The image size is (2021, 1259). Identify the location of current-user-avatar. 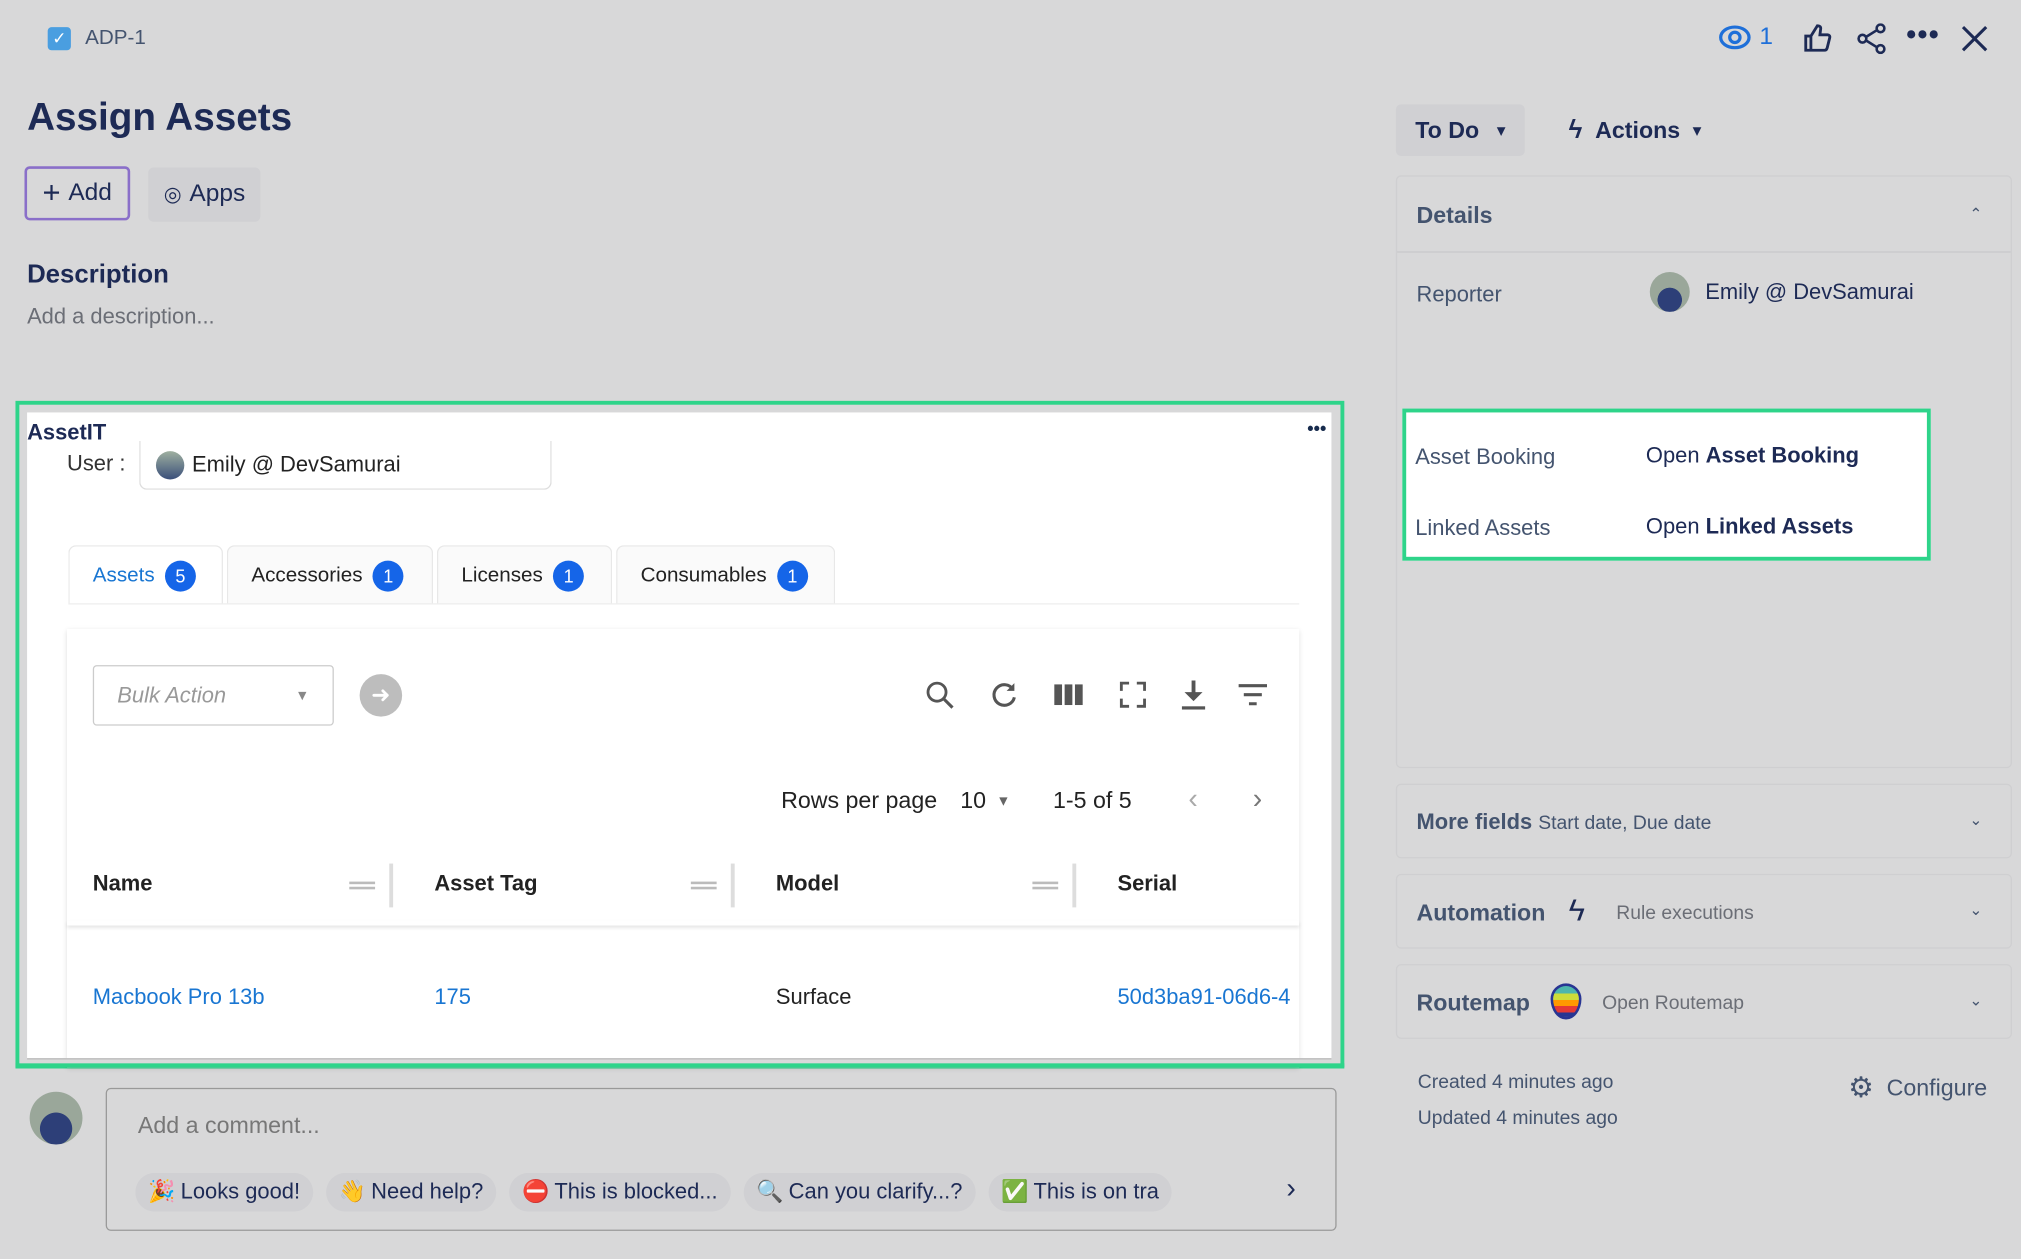
(56, 1118).